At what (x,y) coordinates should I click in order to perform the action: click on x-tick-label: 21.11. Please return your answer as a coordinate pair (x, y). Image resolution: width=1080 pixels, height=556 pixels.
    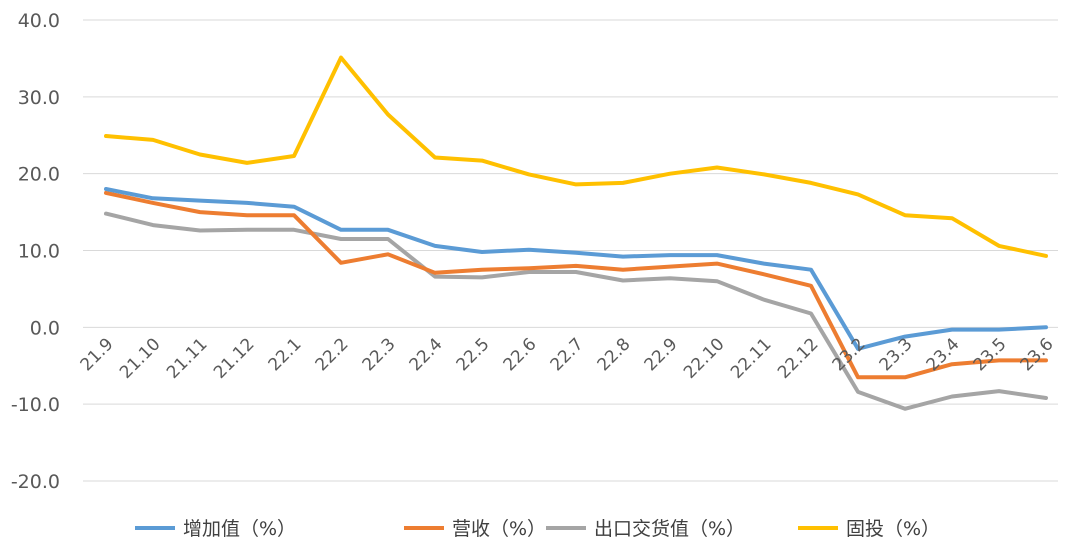
    Looking at the image, I should click on (187, 358).